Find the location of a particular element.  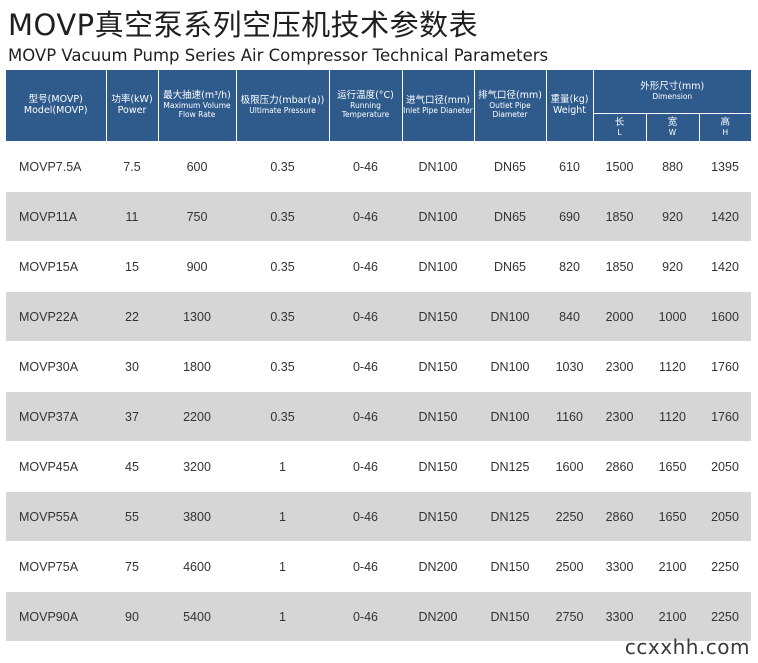

cell-width: 880 is located at coordinates (672, 166).